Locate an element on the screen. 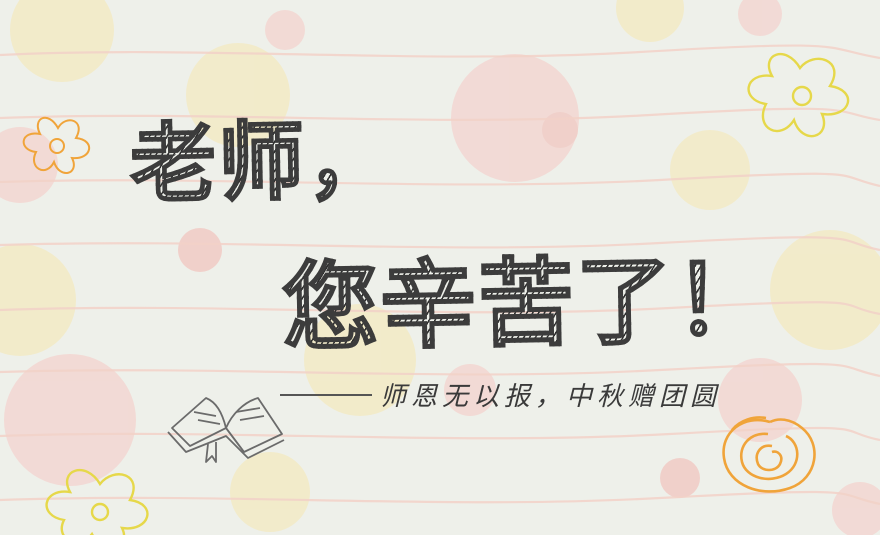 The width and height of the screenshot is (880, 535). subtitle-row: 师恩无以报，中秋赠团圆 is located at coordinates (500, 394).